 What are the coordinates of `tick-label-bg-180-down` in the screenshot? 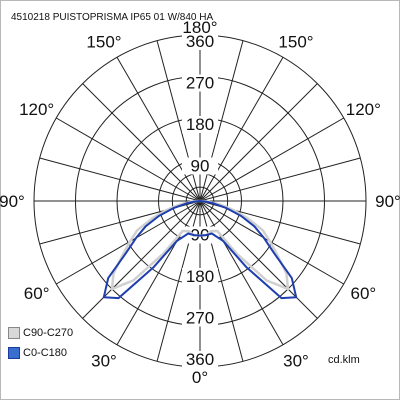 It's located at (200, 276).